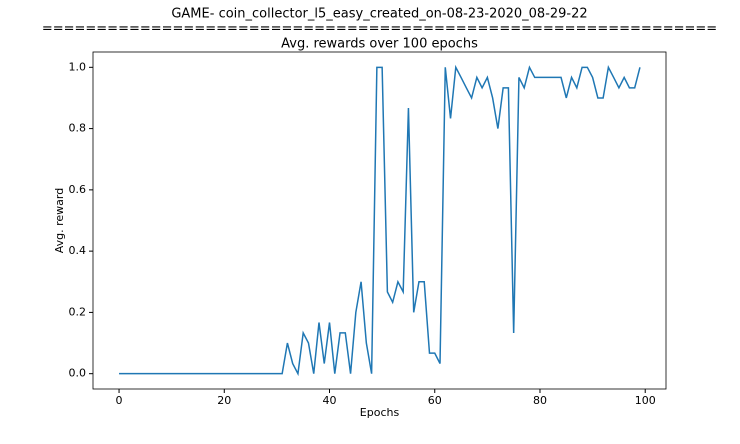  I want to click on y-tick-label: 0.6, so click(78, 189).